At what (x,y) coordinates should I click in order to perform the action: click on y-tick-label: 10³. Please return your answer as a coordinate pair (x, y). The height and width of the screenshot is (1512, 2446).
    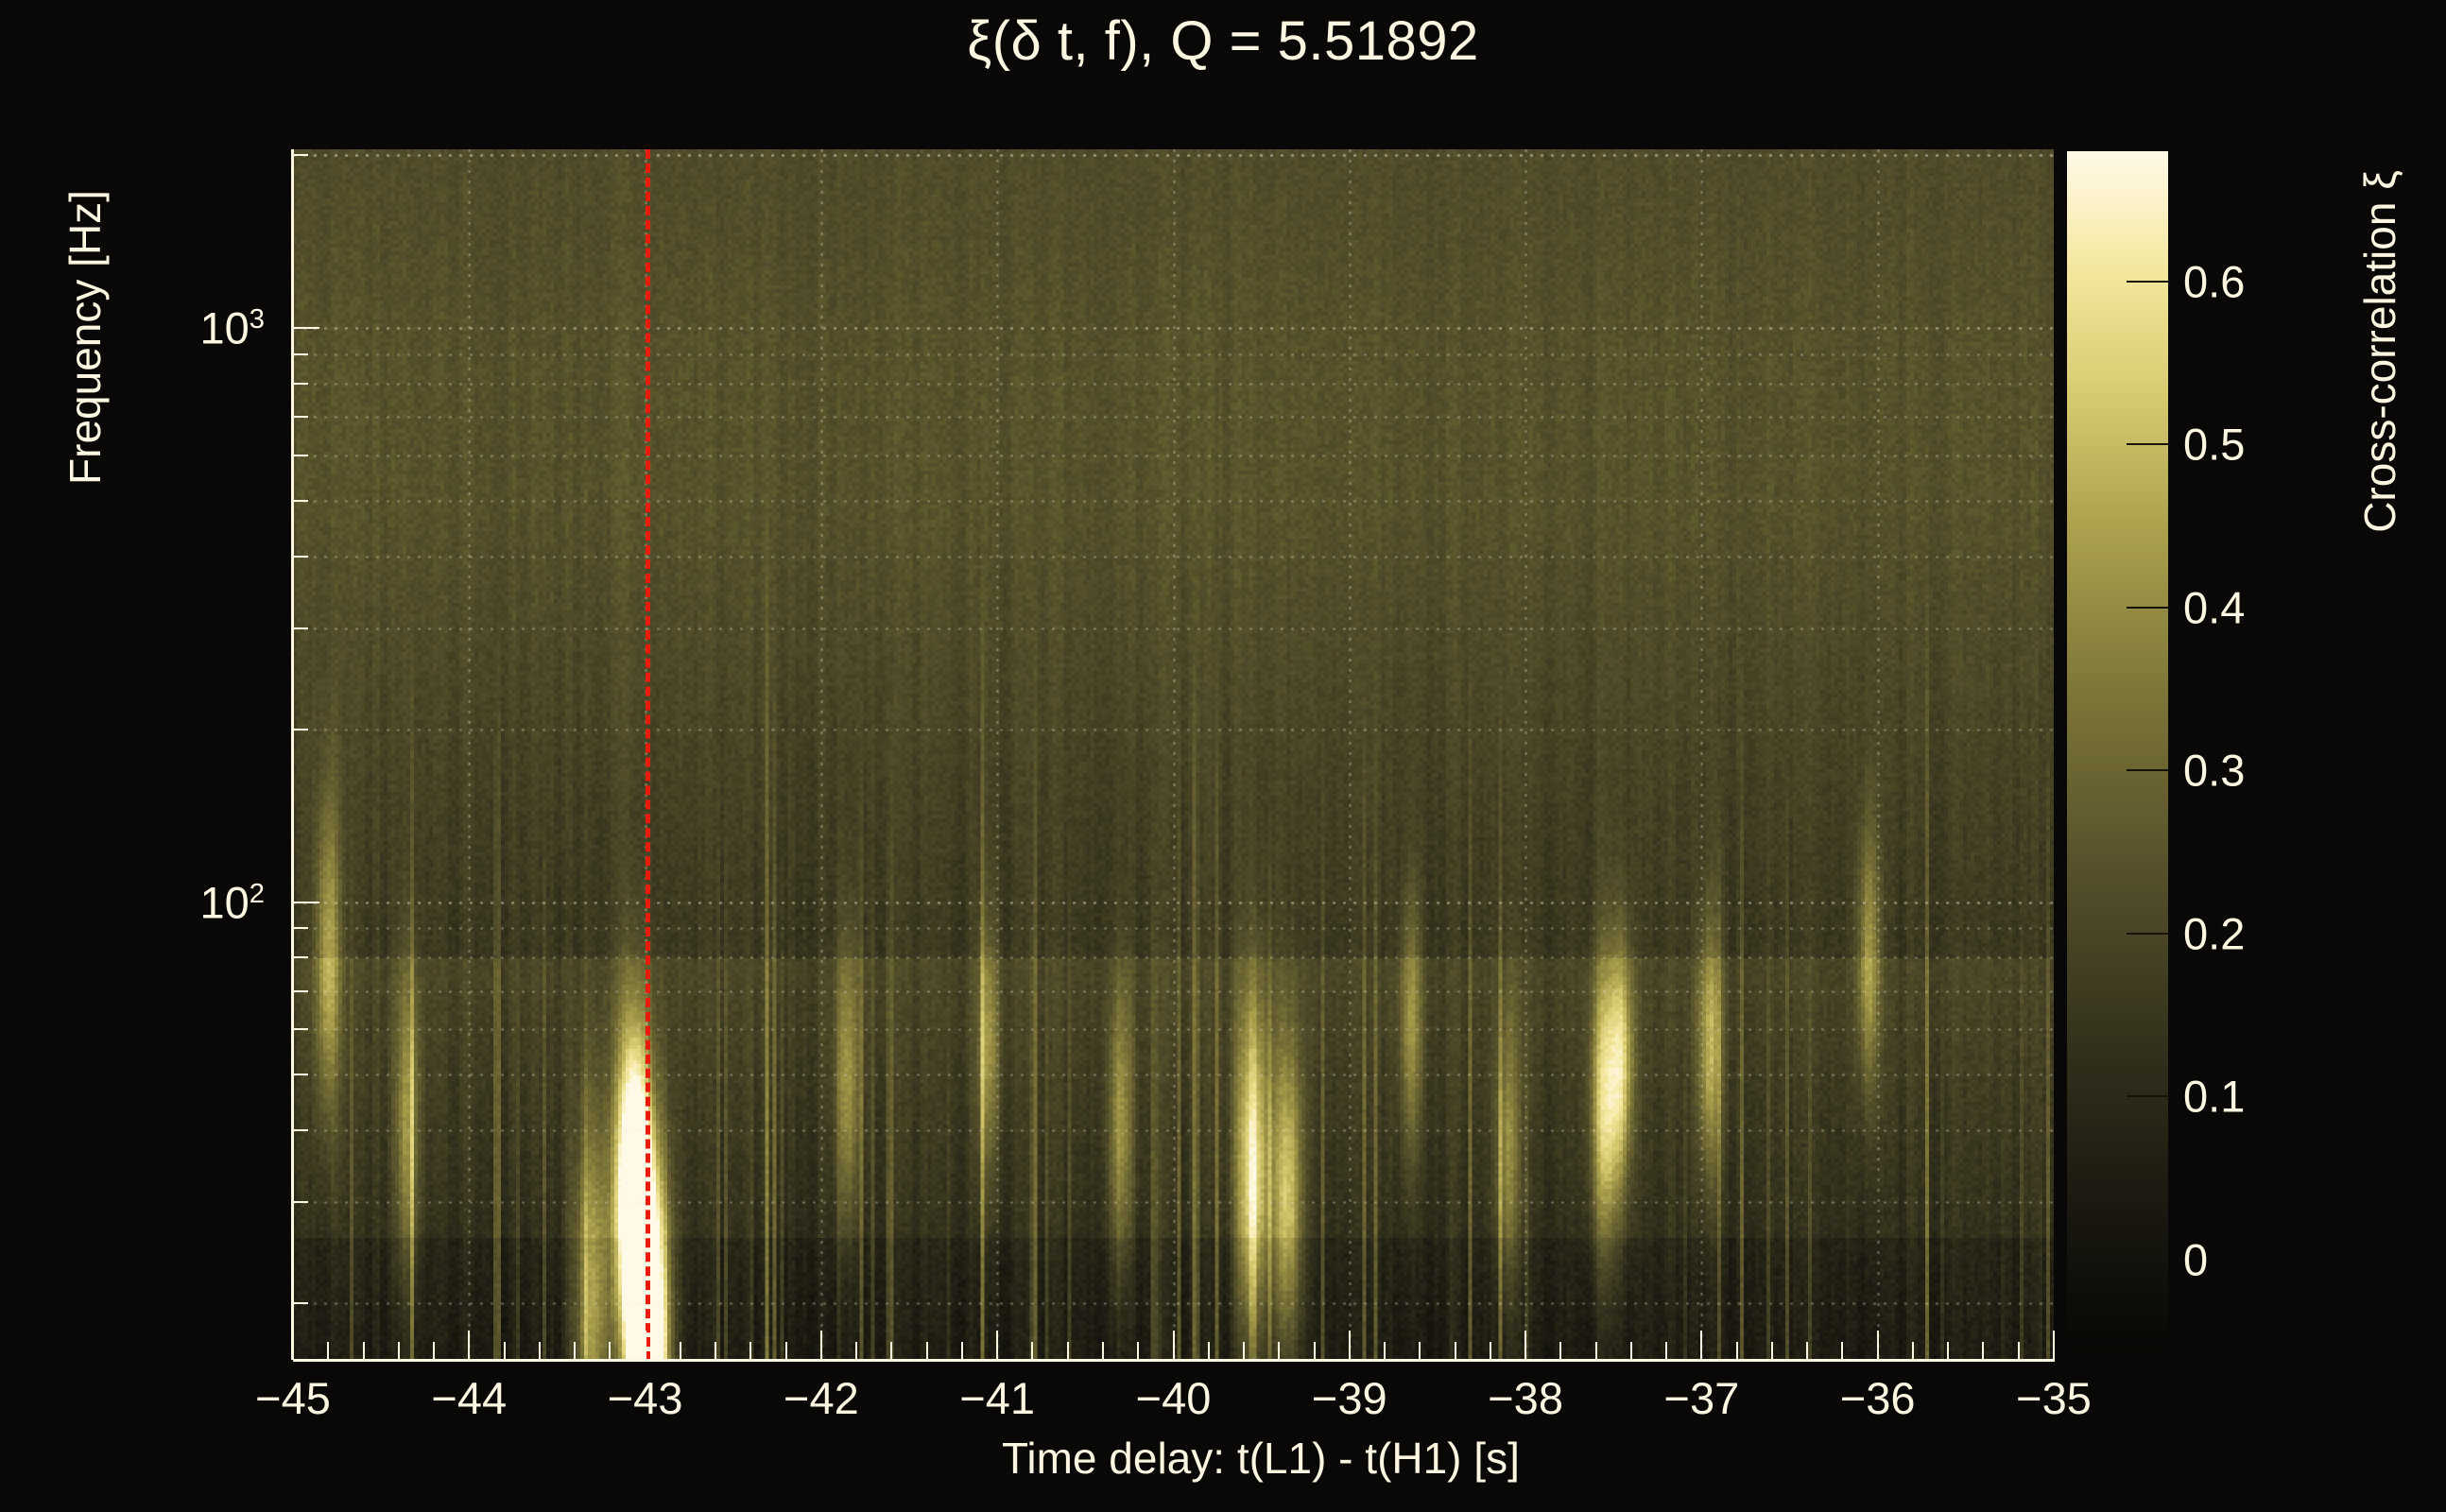
    Looking at the image, I should click on (232, 327).